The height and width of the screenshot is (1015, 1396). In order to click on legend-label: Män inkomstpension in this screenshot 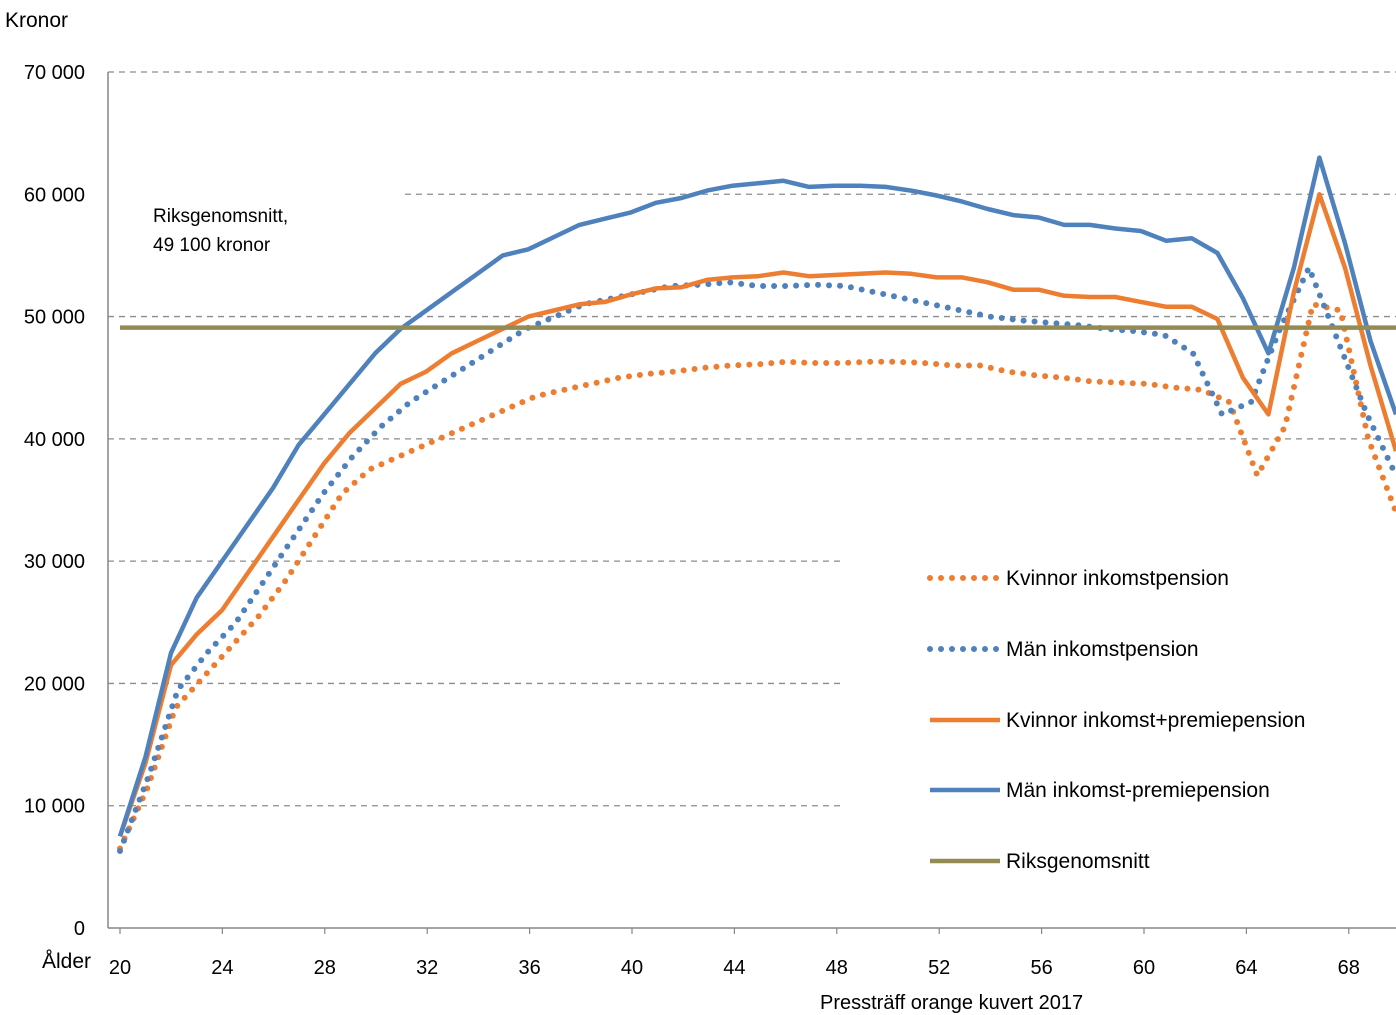, I will do `click(1102, 649)`.